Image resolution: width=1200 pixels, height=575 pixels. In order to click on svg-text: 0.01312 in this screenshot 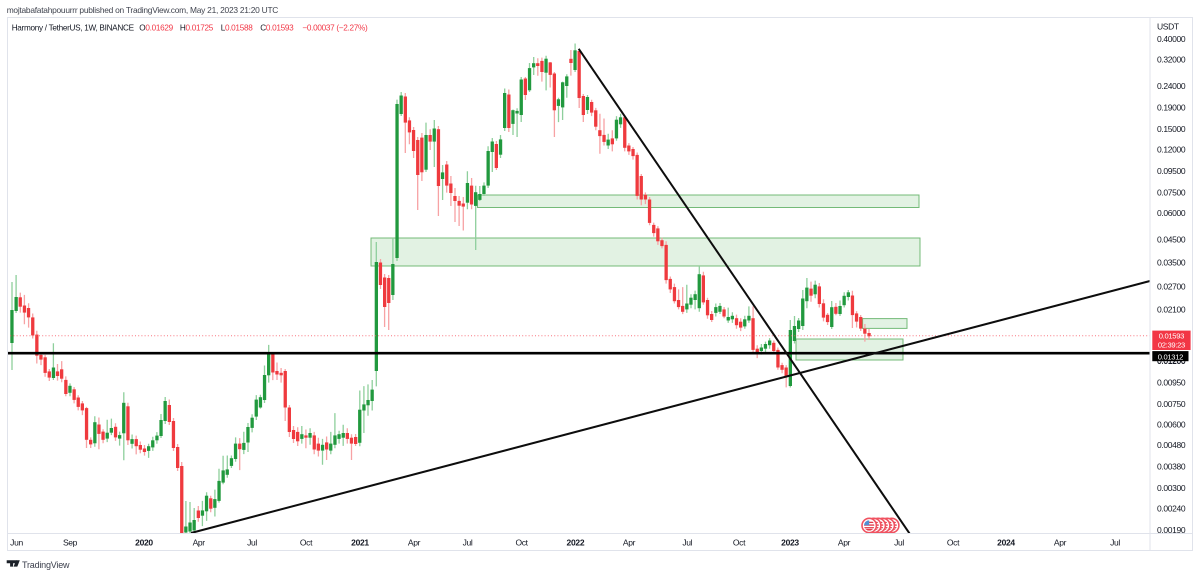, I will do `click(1170, 356)`.